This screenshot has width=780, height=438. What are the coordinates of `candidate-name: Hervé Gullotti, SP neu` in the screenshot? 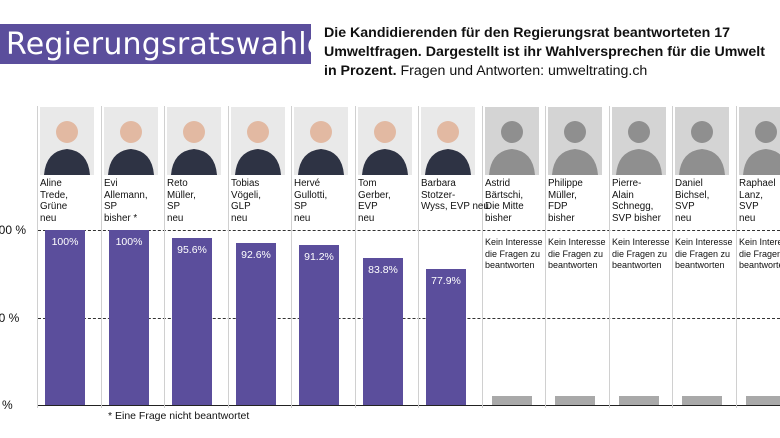 It's located at (311, 201).